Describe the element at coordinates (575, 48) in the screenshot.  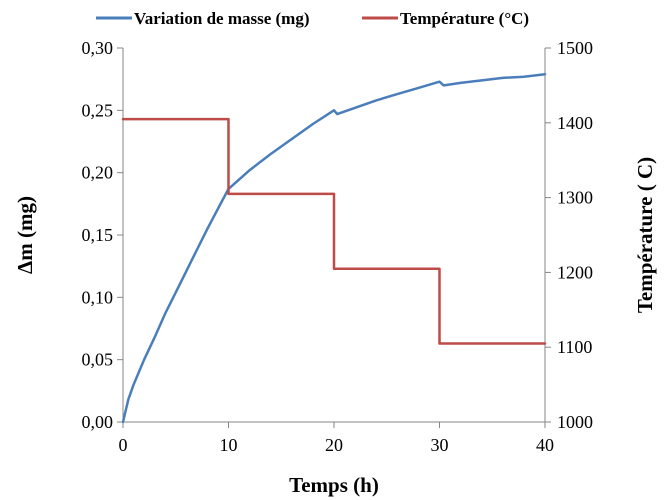
I see `y2-tick-label: 1500` at that location.